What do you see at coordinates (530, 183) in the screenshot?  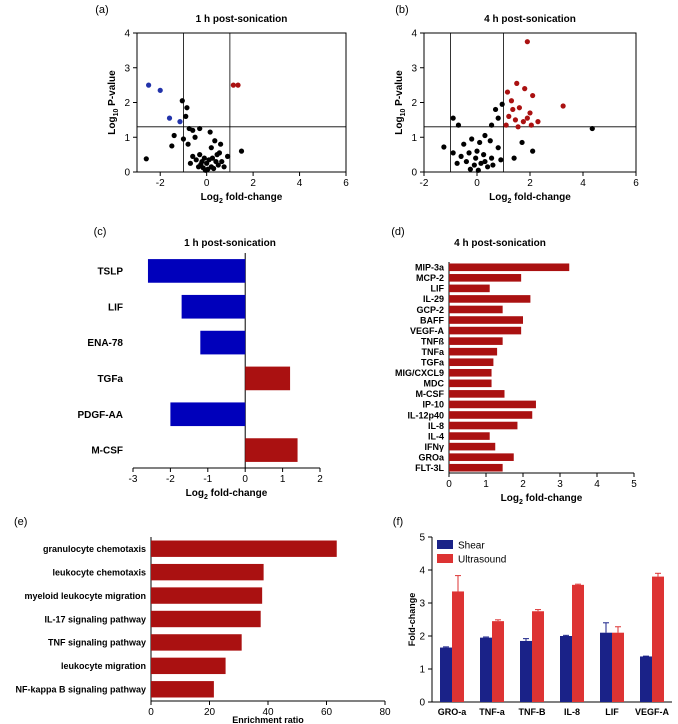 I see `panel-b-xtick-label-2: 2` at bounding box center [530, 183].